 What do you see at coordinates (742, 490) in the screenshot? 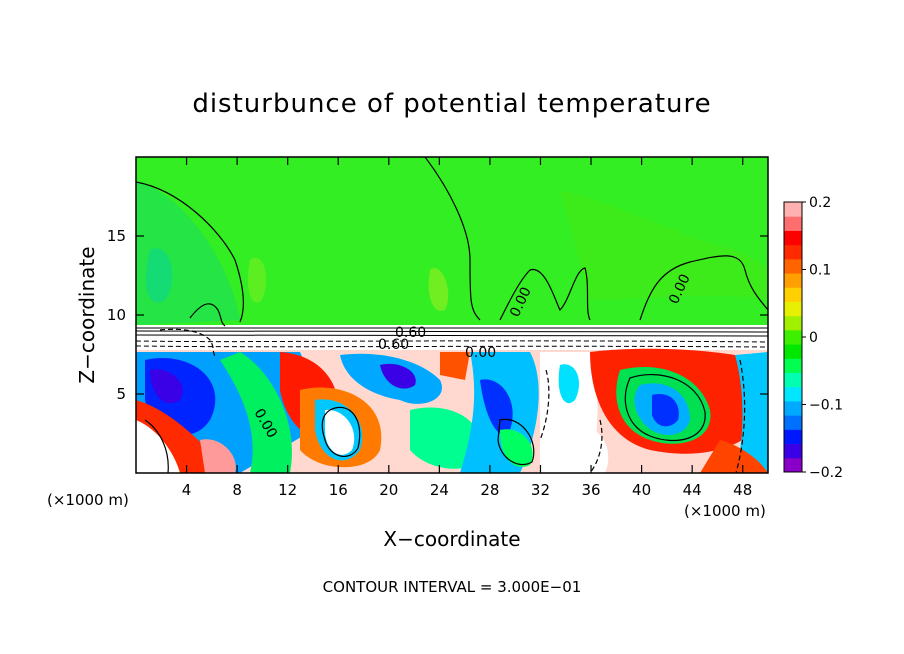
I see `x-tick-label: 48` at bounding box center [742, 490].